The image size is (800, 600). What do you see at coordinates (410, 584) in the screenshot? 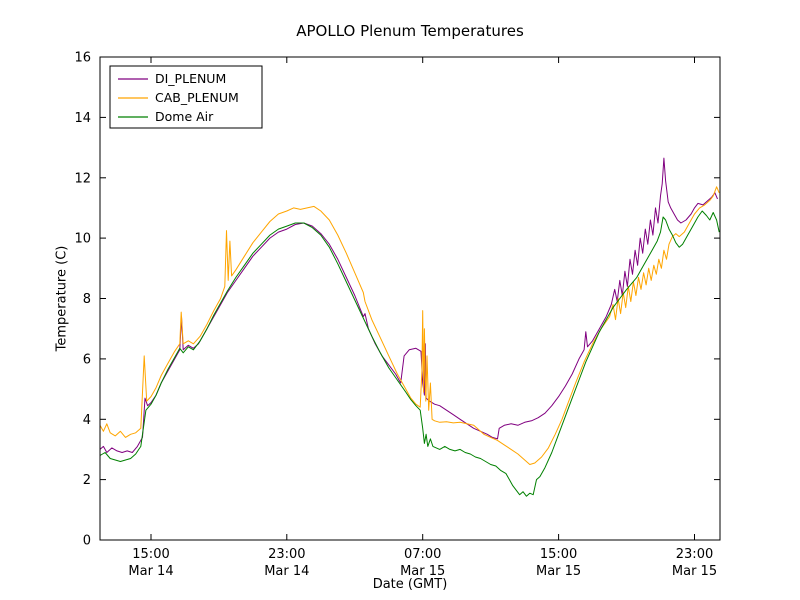
I see `x-axis-label: Date (GMT)` at bounding box center [410, 584].